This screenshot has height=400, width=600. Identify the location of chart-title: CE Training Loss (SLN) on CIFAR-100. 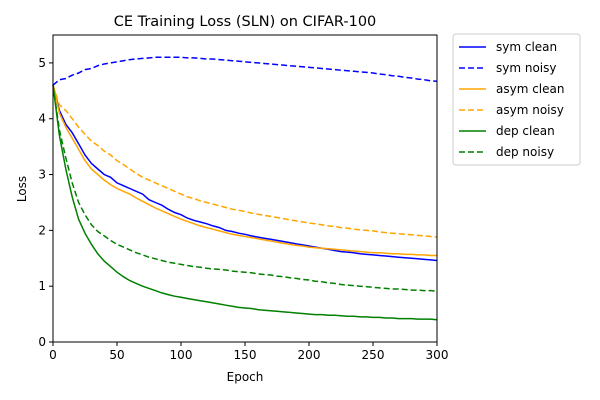
(245, 22).